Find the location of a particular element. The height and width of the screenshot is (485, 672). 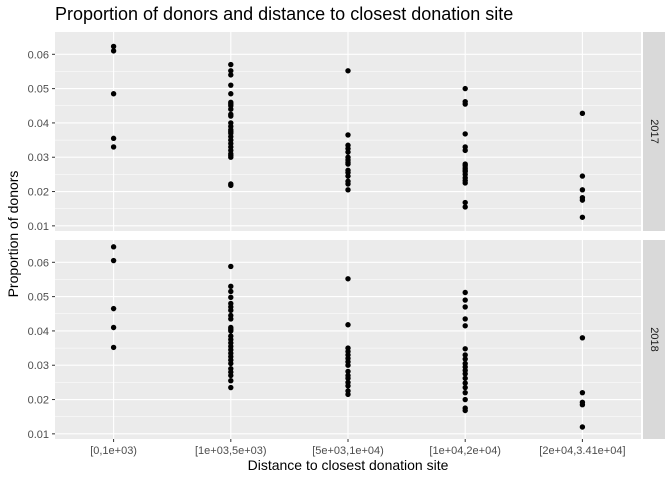

facet-label: 2018 is located at coordinates (654, 339).